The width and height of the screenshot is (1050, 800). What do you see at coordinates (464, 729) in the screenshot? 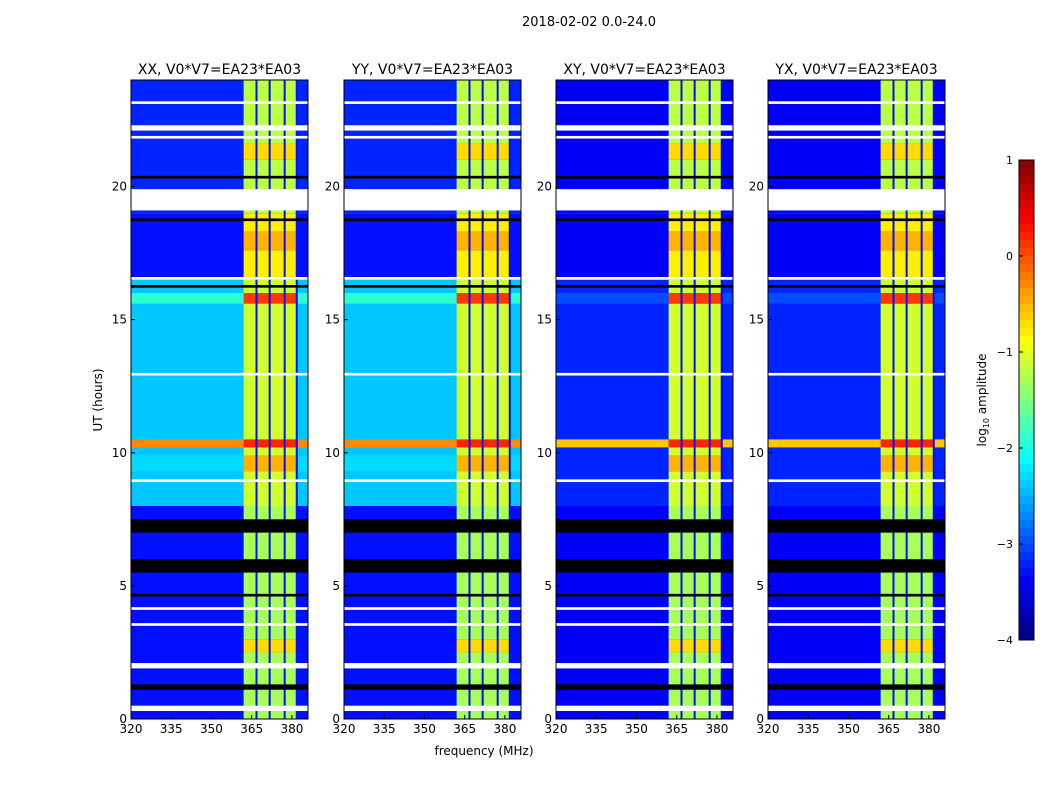
I see `x-tick-label: 365` at bounding box center [464, 729].